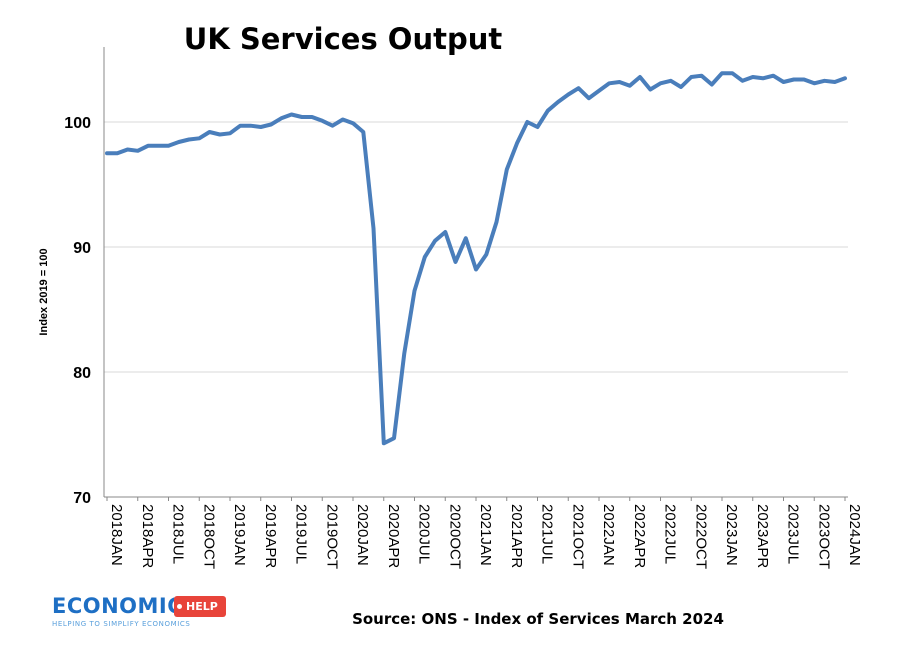 The width and height of the screenshot is (900, 654). What do you see at coordinates (82, 498) in the screenshot?
I see `y-tick-label: 70` at bounding box center [82, 498].